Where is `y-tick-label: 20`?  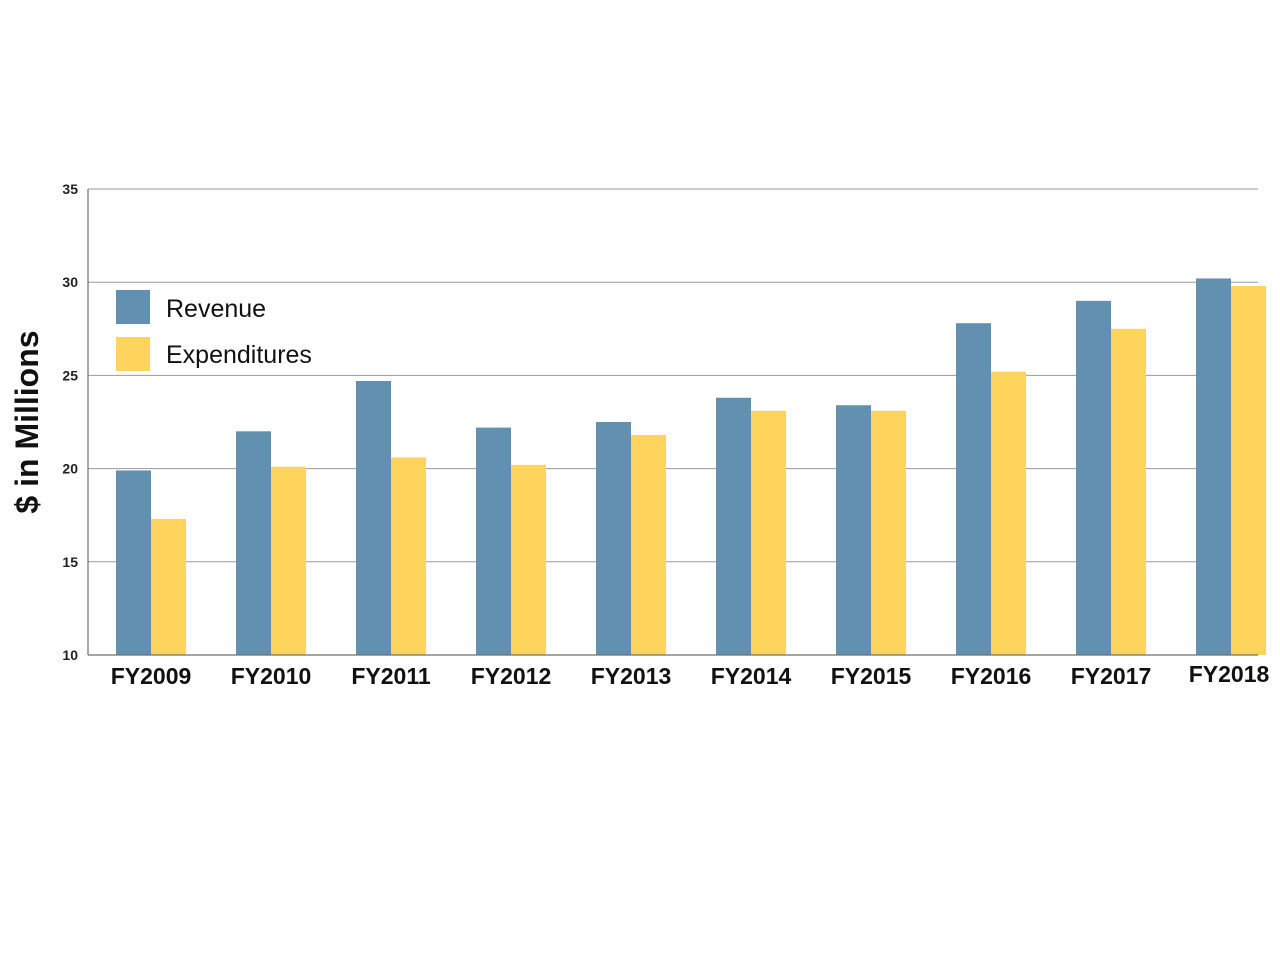
y-tick-label: 20 is located at coordinates (70, 469).